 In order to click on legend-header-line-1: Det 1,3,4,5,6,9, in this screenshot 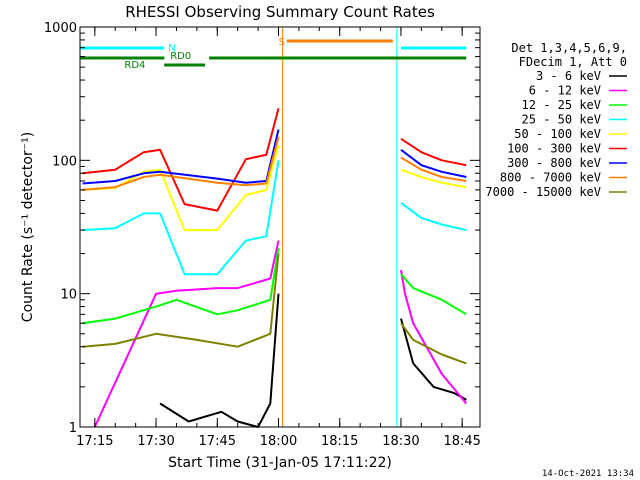, I will do `click(569, 48)`.